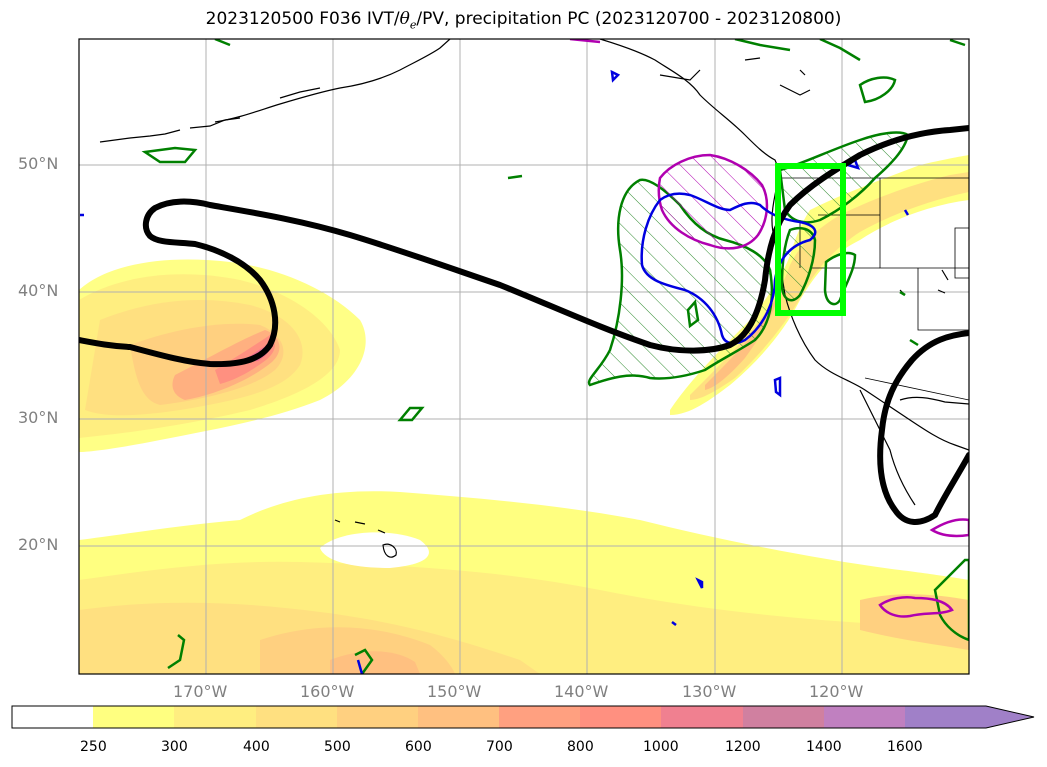 Image resolution: width=1047 pixels, height=767 pixels. What do you see at coordinates (38, 163) in the screenshot?
I see `lat-label-50n: 50°N` at bounding box center [38, 163].